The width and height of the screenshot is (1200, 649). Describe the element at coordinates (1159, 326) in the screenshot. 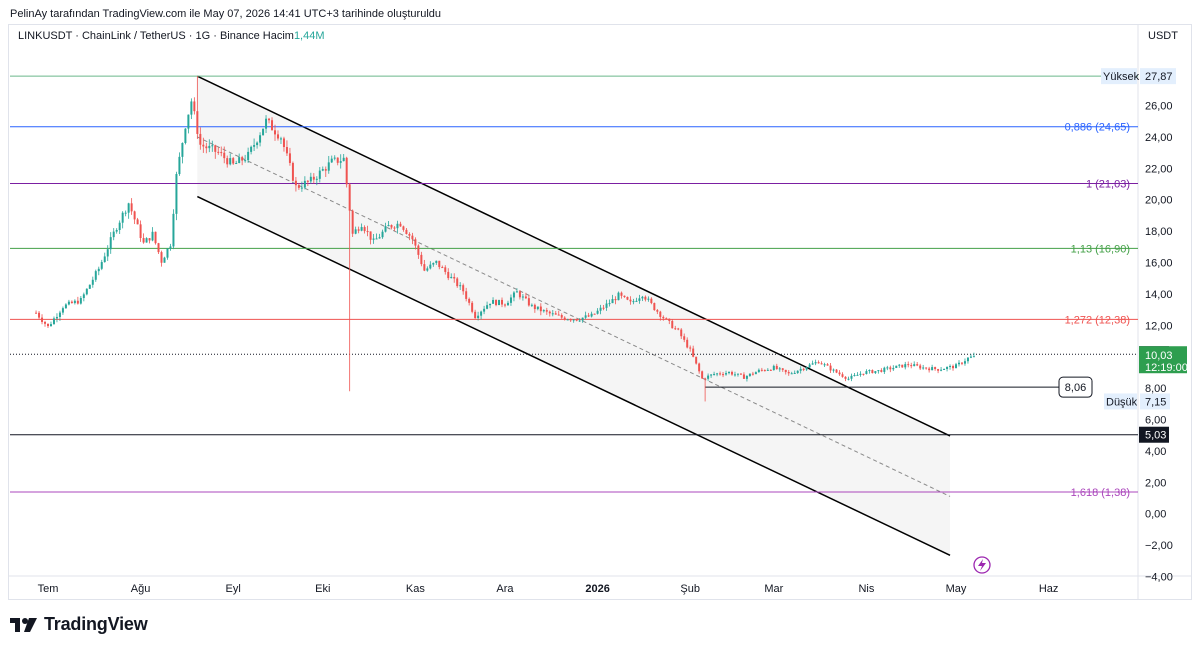

I see `price-axis-tick: 12,00` at that location.